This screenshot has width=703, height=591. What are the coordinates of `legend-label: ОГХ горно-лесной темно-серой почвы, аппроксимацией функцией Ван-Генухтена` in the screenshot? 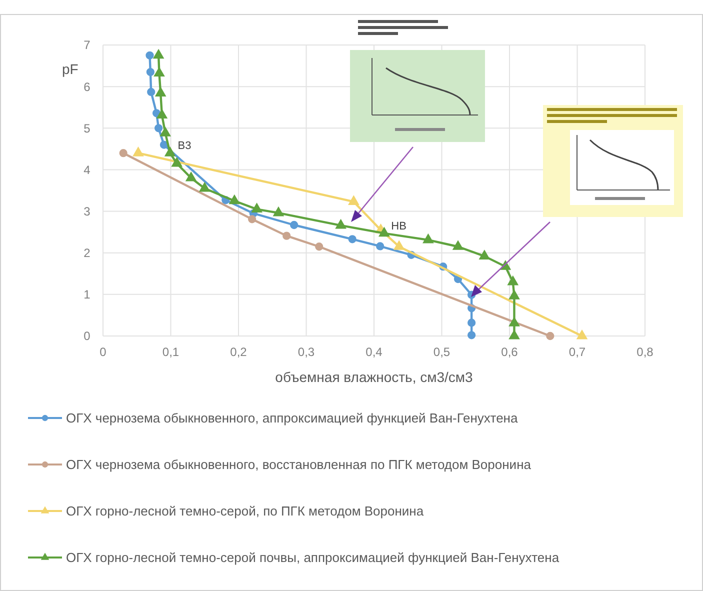 It's located at (313, 558).